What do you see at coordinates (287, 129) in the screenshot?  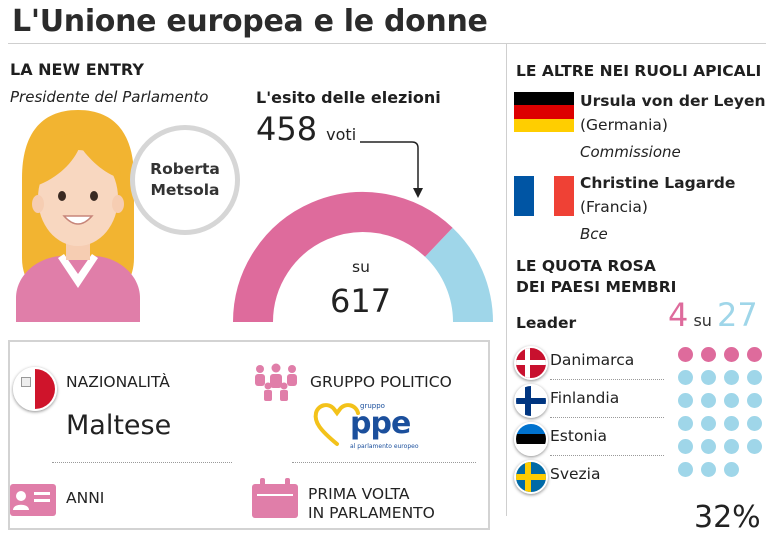 I see `votes-value: 458` at bounding box center [287, 129].